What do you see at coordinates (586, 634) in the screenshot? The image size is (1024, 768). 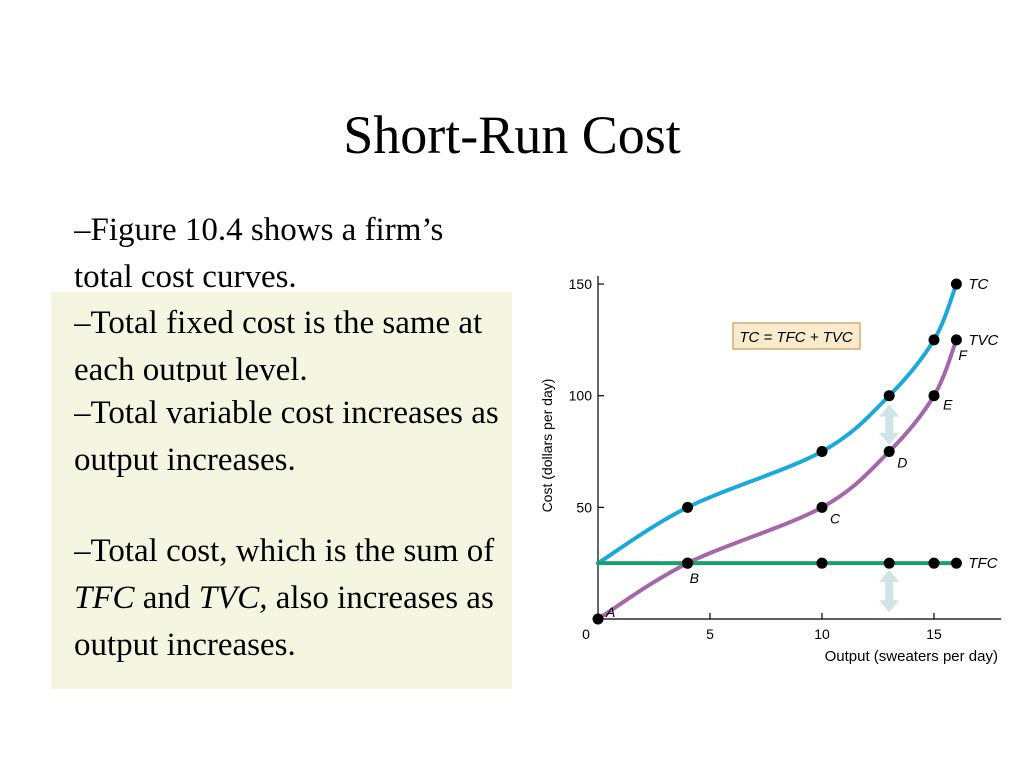 I see `x-tick-label: 0` at bounding box center [586, 634].